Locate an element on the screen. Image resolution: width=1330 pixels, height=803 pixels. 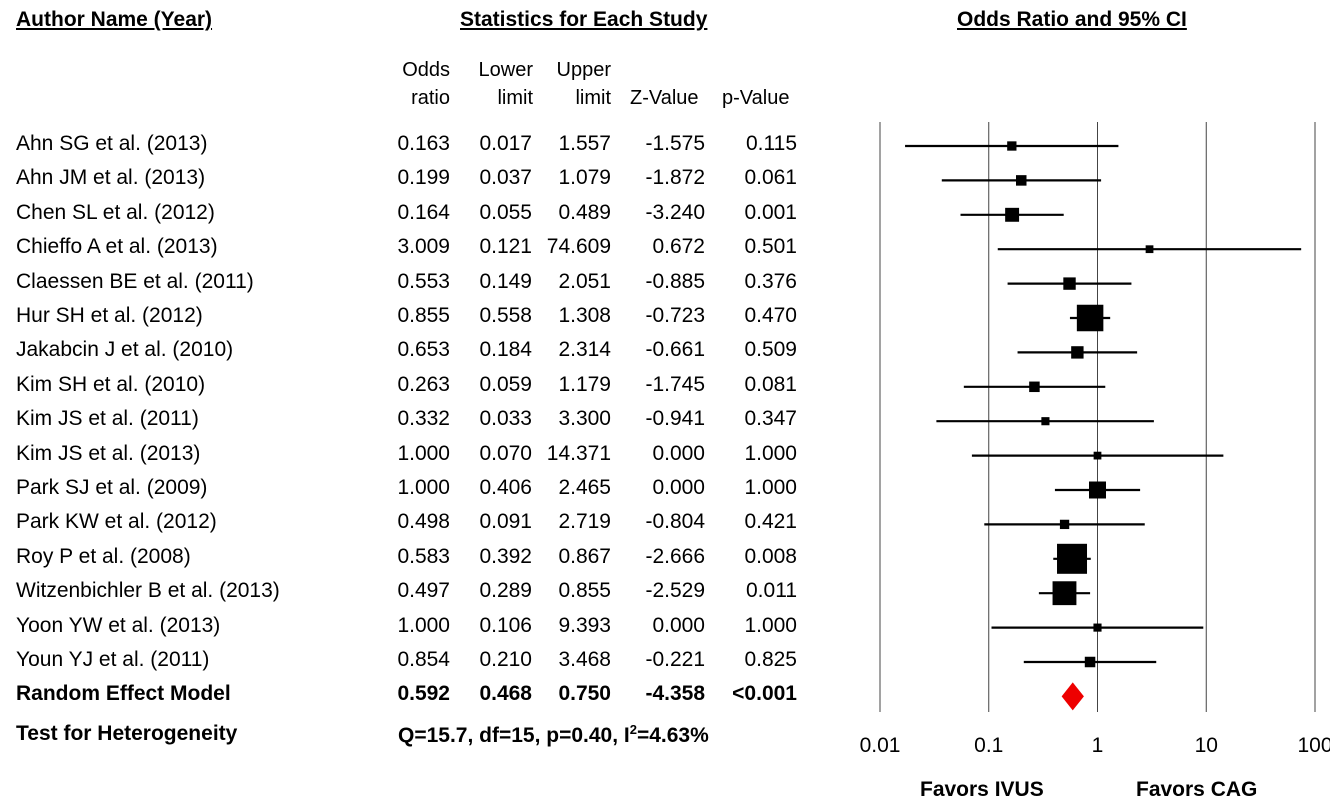
cell-upper-limit: 14.371 is located at coordinates (578, 453).